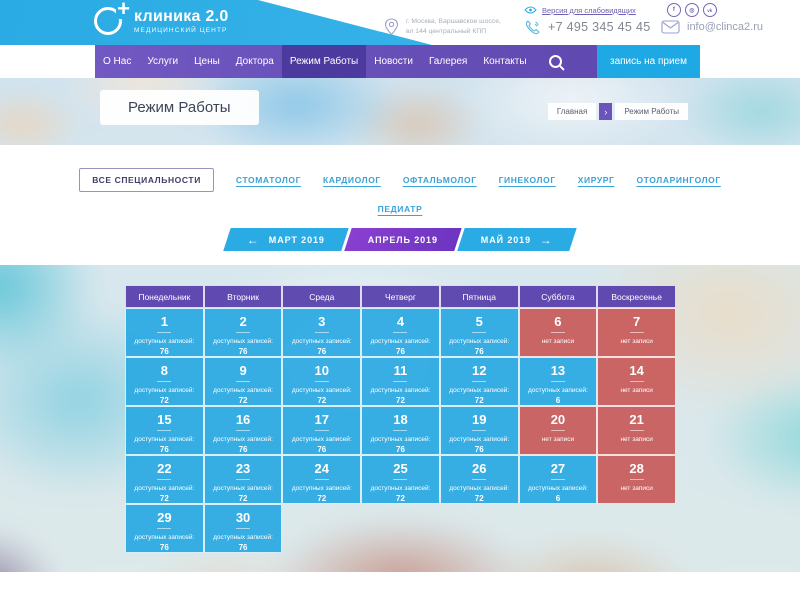  I want to click on filter-офтальмолог: ОФТАЛЬМОЛОГ, so click(439, 180).